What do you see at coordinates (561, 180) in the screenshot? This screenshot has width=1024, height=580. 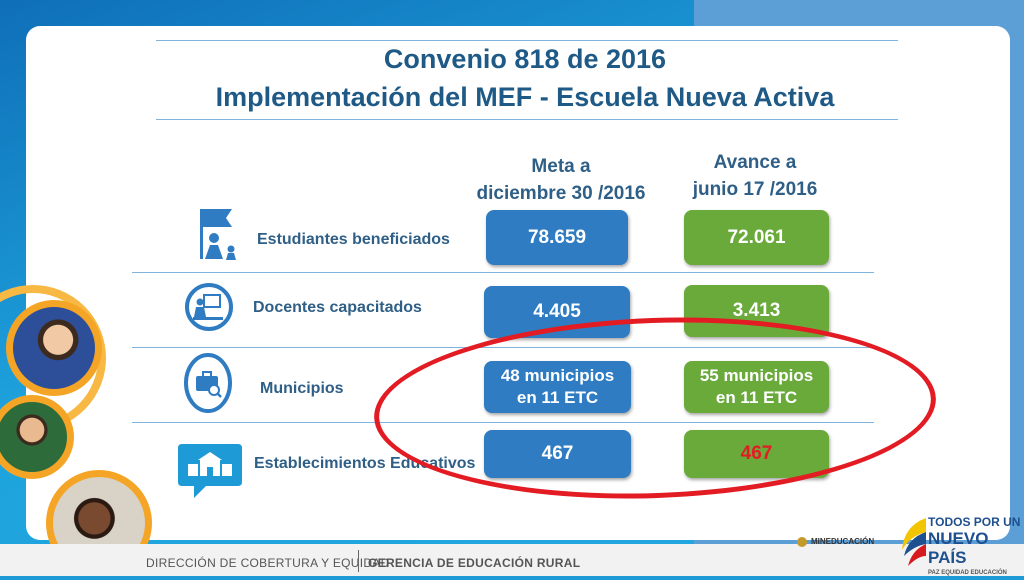 I see `column-header-meta: Meta a diciembre 30 /2016` at bounding box center [561, 180].